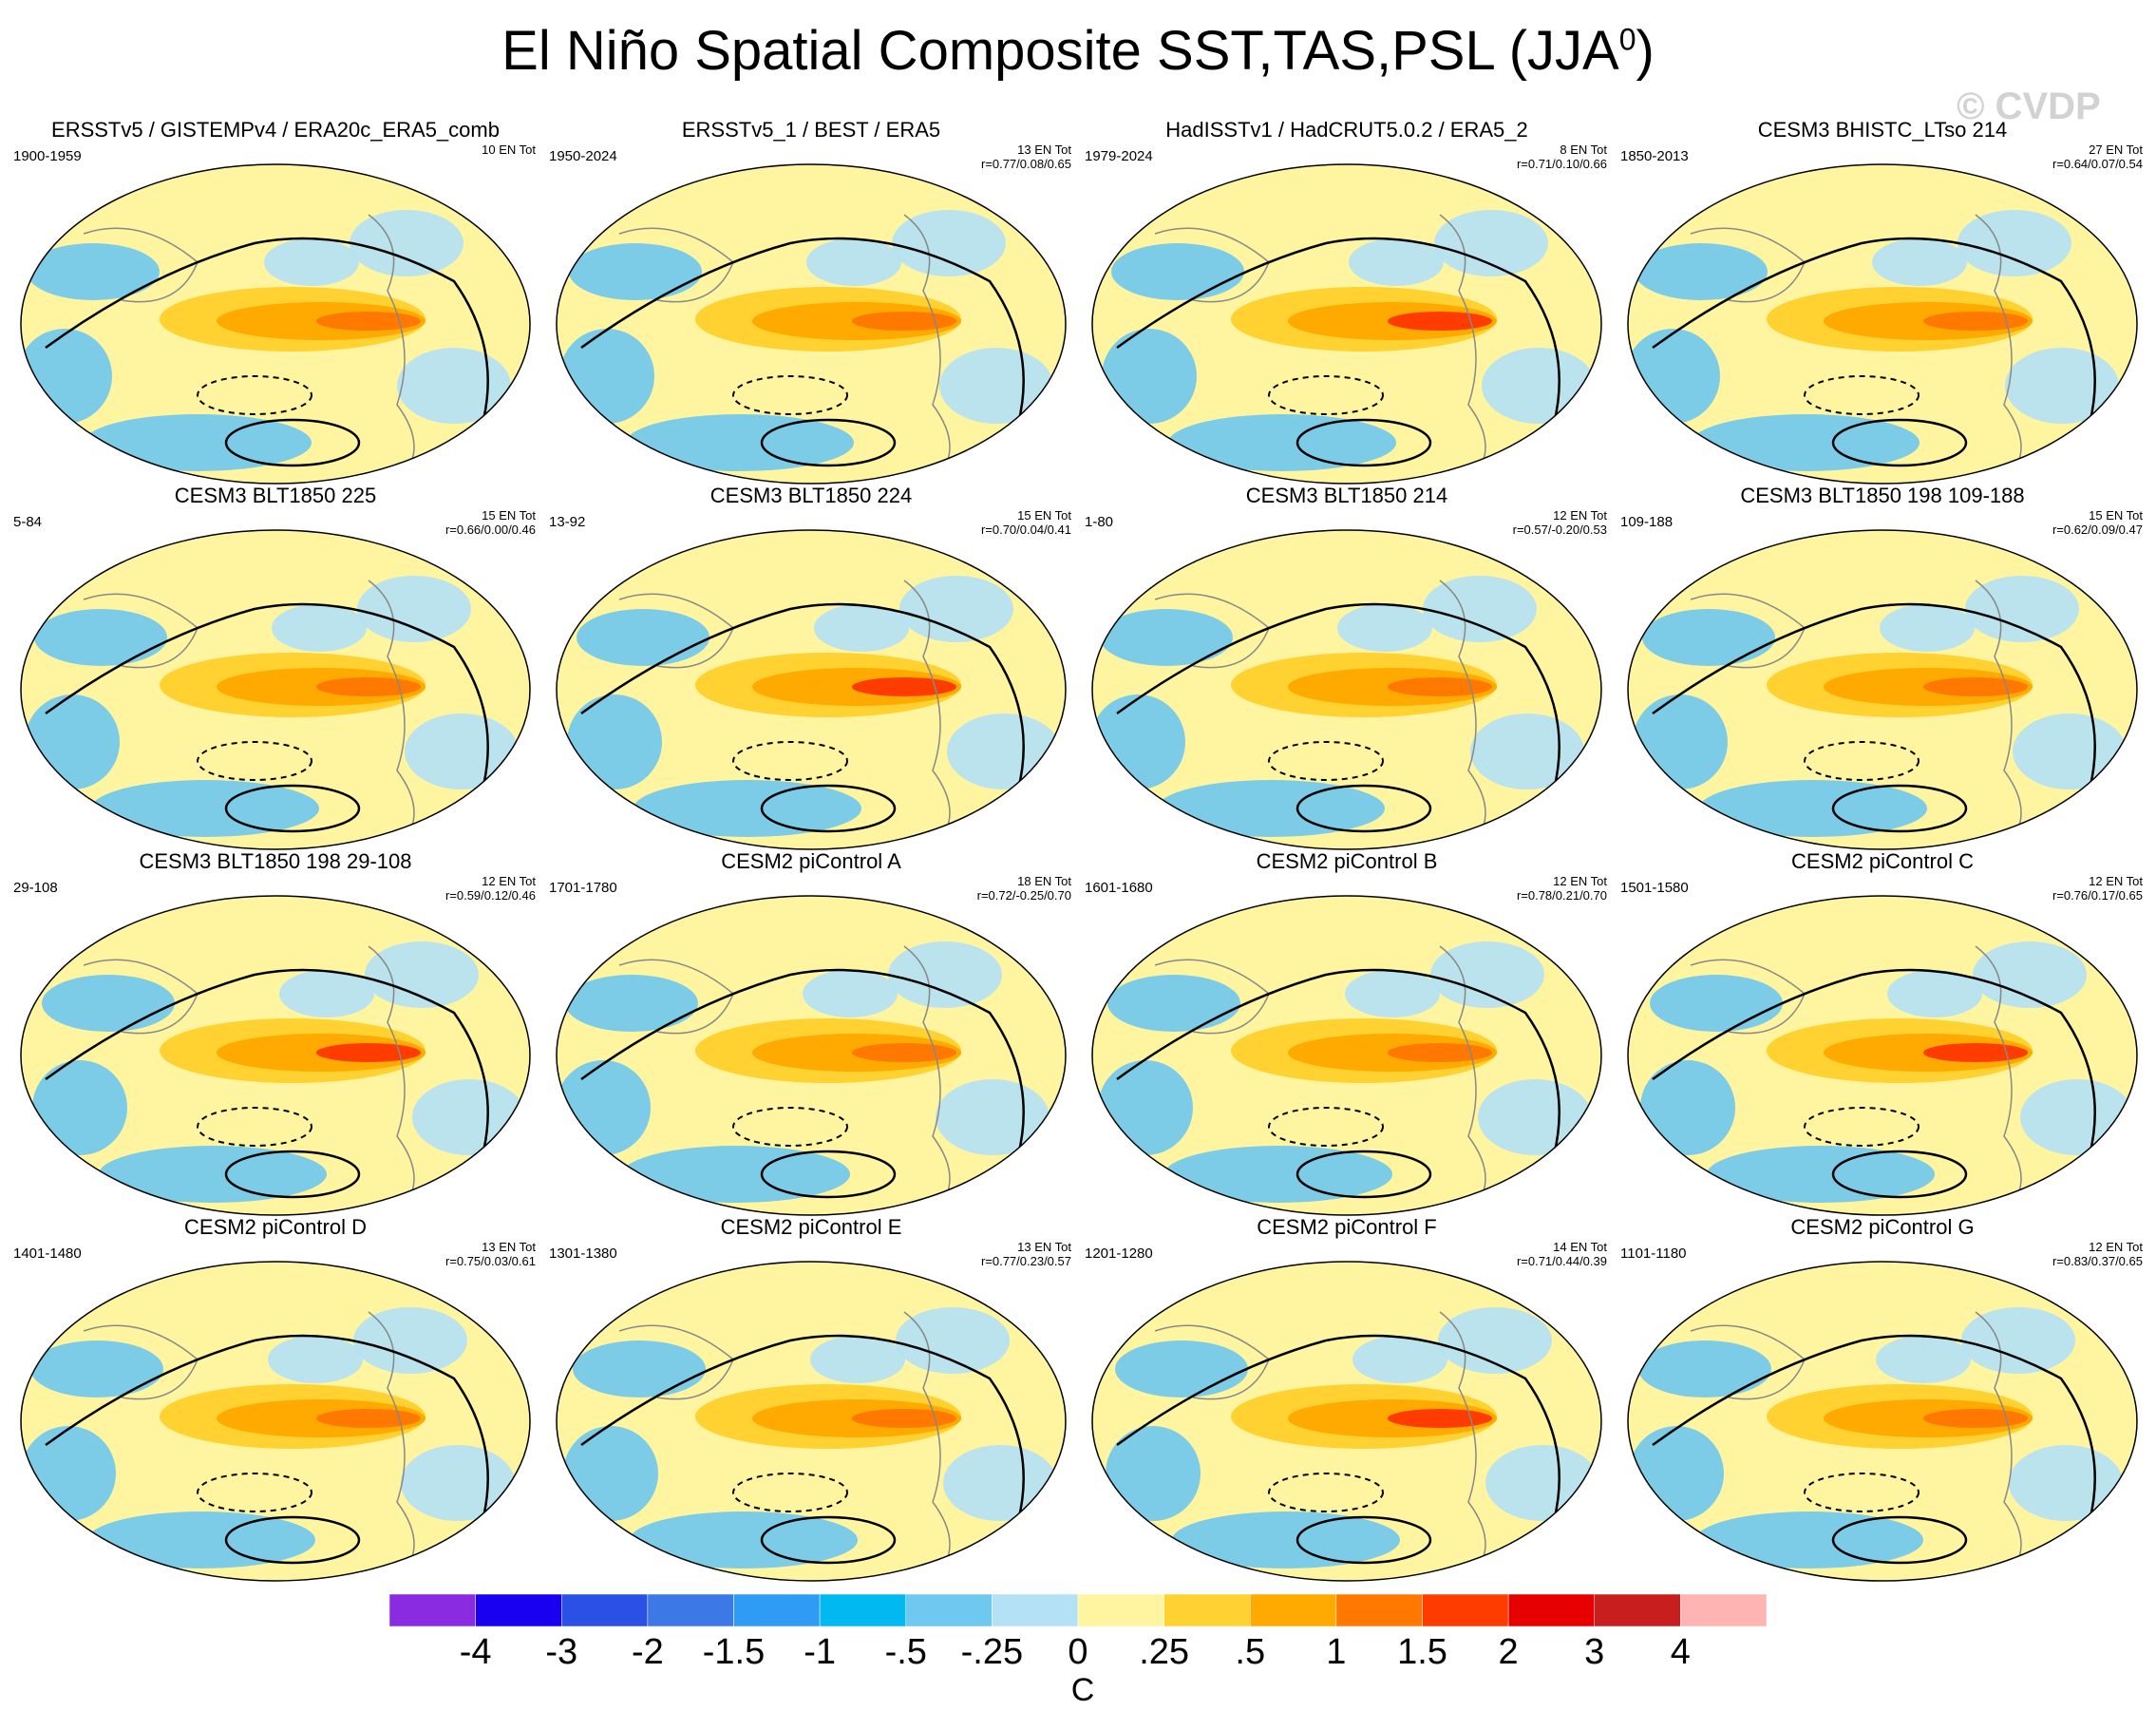  I want to click on panel-stats: 15 EN Tot r=0.66/0.00/0.46, so click(491, 522).